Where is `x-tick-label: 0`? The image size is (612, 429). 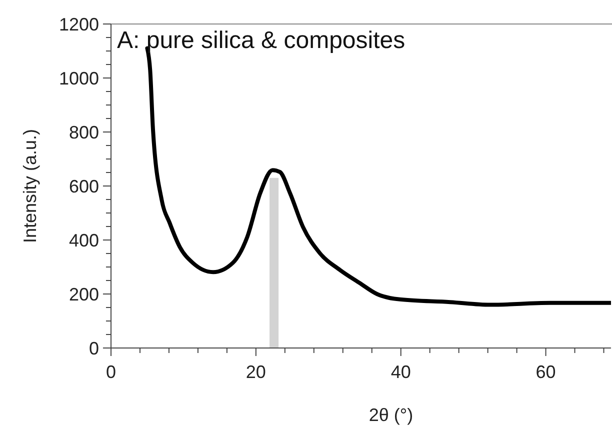 x-tick-label: 0 is located at coordinates (111, 372).